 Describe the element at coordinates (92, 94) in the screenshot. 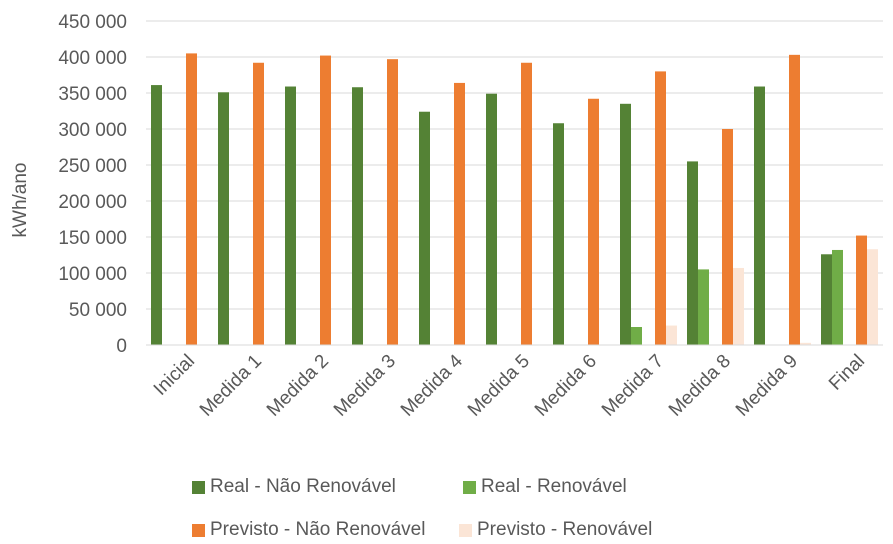

I see `y-tick-label: 350 000` at that location.